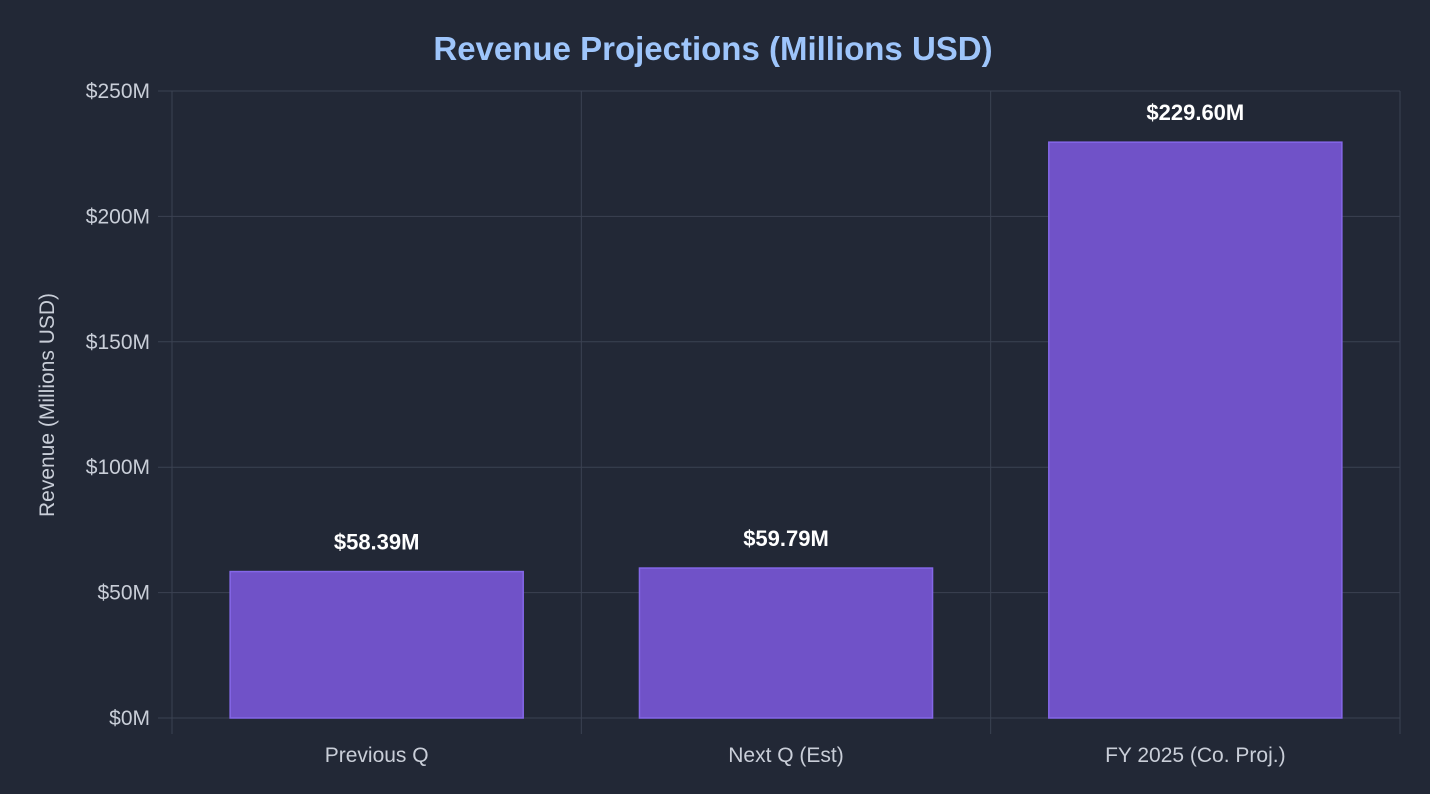 Image resolution: width=1430 pixels, height=794 pixels. Describe the element at coordinates (118, 216) in the screenshot. I see `y-tick-label: $200M` at that location.